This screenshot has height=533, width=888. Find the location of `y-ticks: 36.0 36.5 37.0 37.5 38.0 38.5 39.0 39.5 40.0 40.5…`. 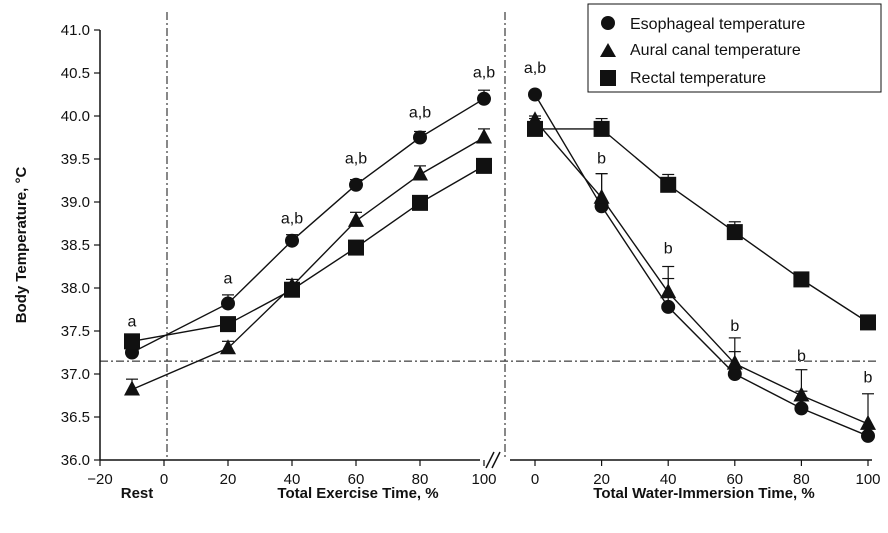

y-ticks: 36.0 36.5 37.0 37.5 38.0 38.5 39.0 39.5 40.0 40.5… is located at coordinates (80, 245).